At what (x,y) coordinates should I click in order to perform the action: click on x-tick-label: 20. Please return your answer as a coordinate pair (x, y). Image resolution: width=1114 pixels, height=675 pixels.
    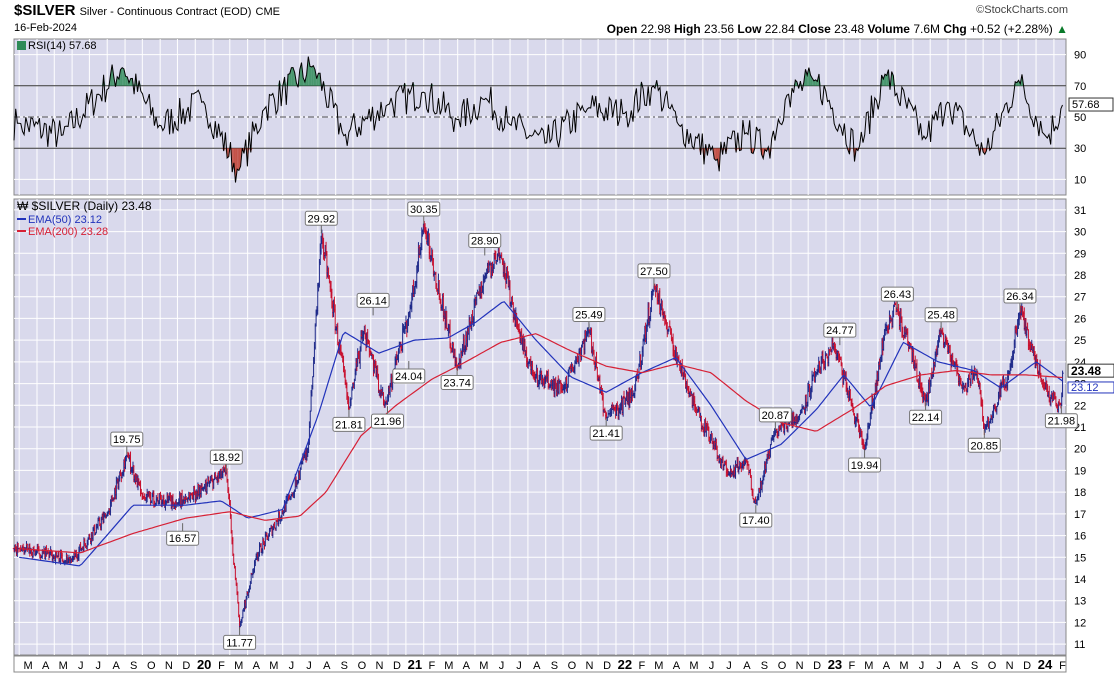
    Looking at the image, I should click on (204, 664).